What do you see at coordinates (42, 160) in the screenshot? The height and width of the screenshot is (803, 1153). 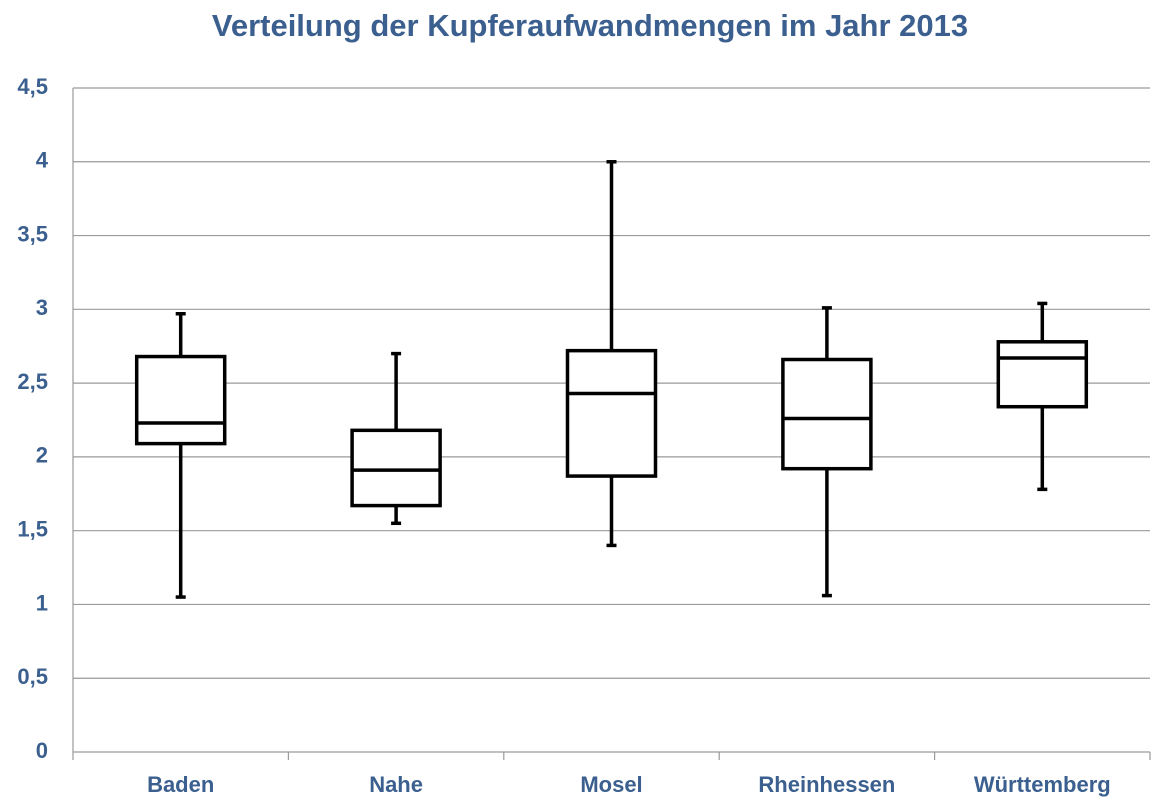 I see `y-tick-label: 4` at bounding box center [42, 160].